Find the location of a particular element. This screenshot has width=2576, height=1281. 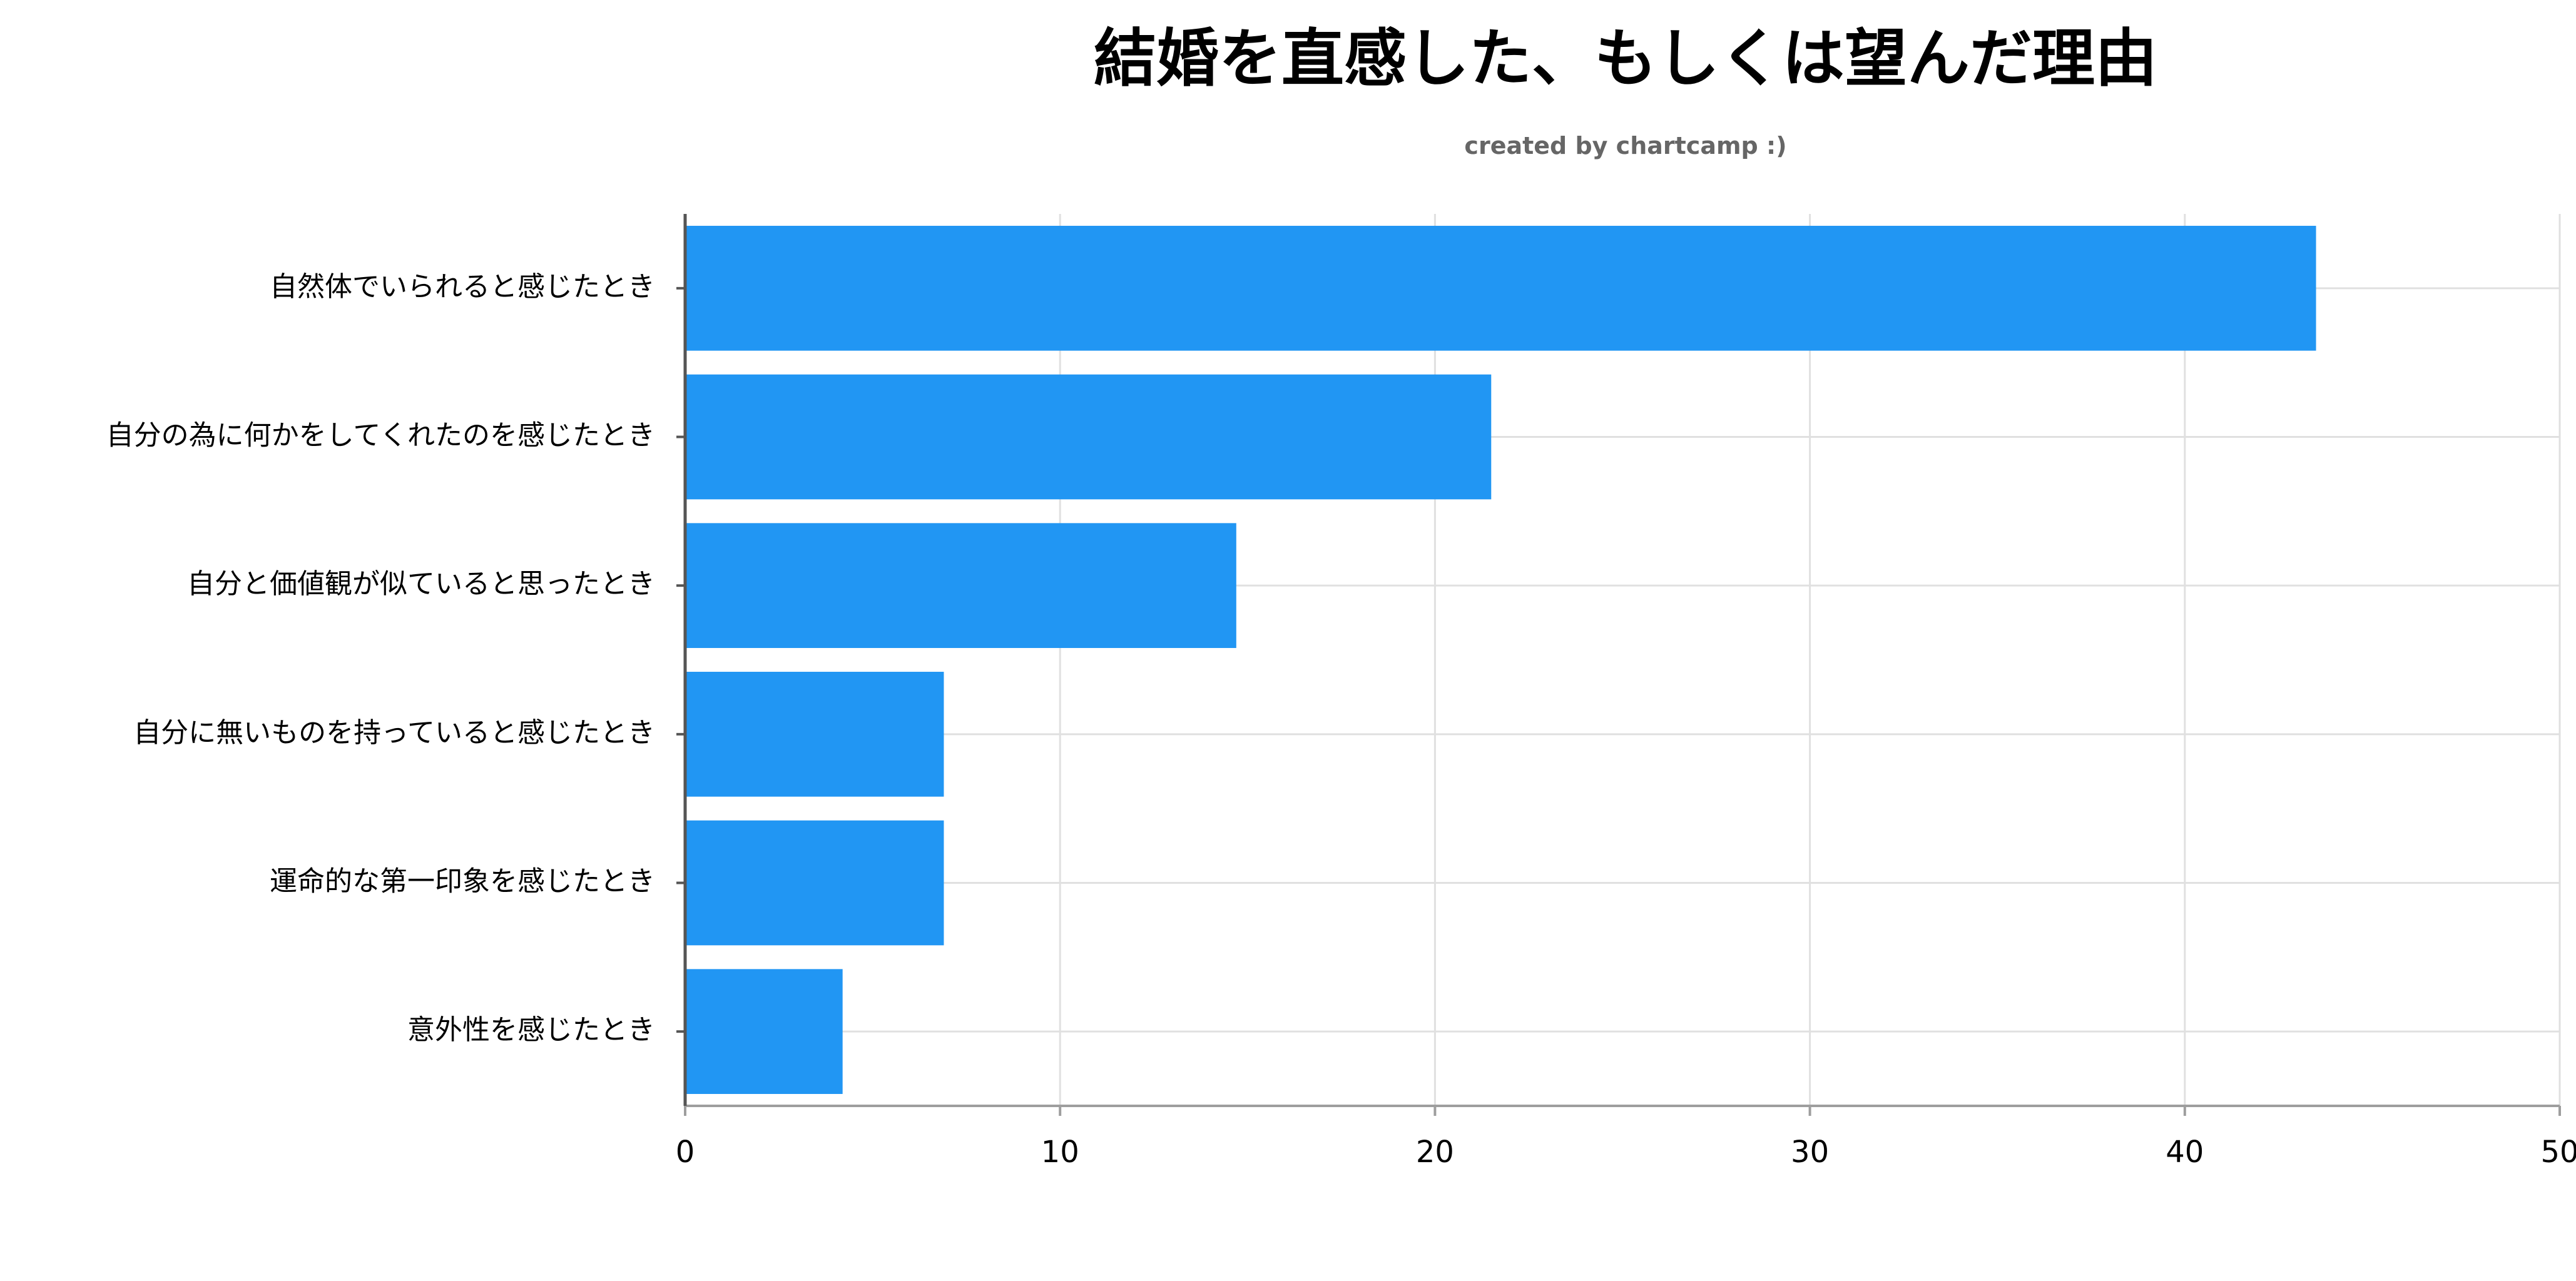

x-tick-label: 30 is located at coordinates (1810, 1152).